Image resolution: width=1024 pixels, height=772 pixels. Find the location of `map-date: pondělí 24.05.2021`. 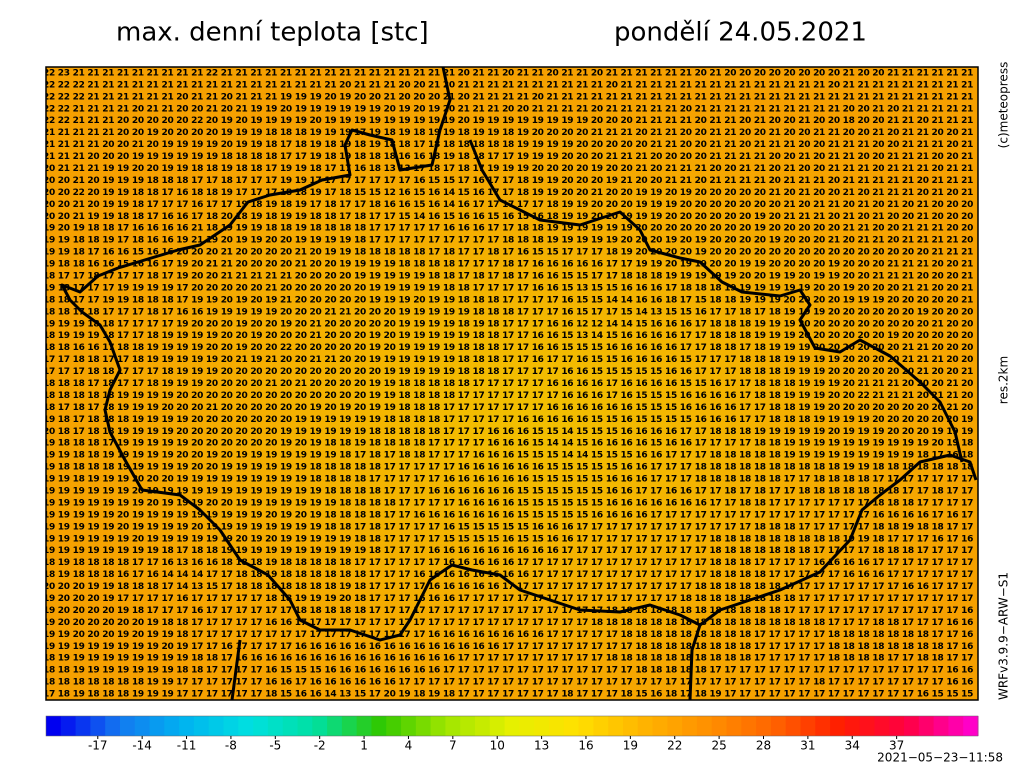

map-date: pondělí 24.05.2021 is located at coordinates (740, 33).